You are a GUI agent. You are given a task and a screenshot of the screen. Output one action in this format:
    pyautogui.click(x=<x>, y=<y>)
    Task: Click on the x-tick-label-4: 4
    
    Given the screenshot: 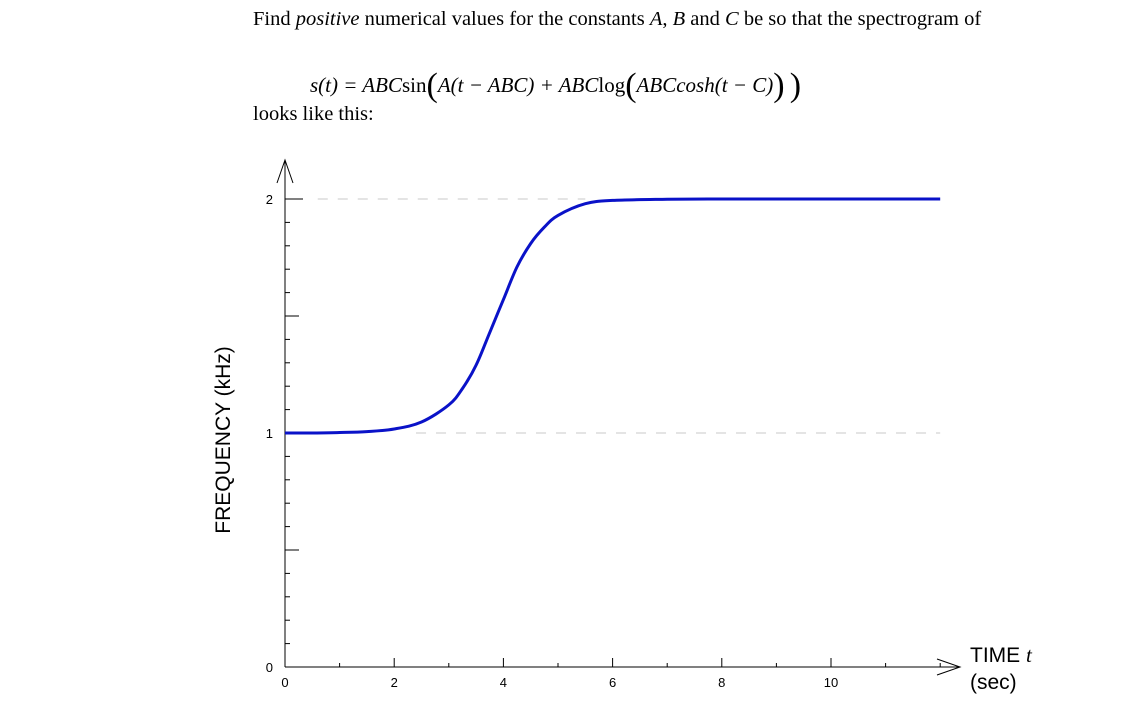 What is the action you would take?
    pyautogui.click(x=503, y=682)
    